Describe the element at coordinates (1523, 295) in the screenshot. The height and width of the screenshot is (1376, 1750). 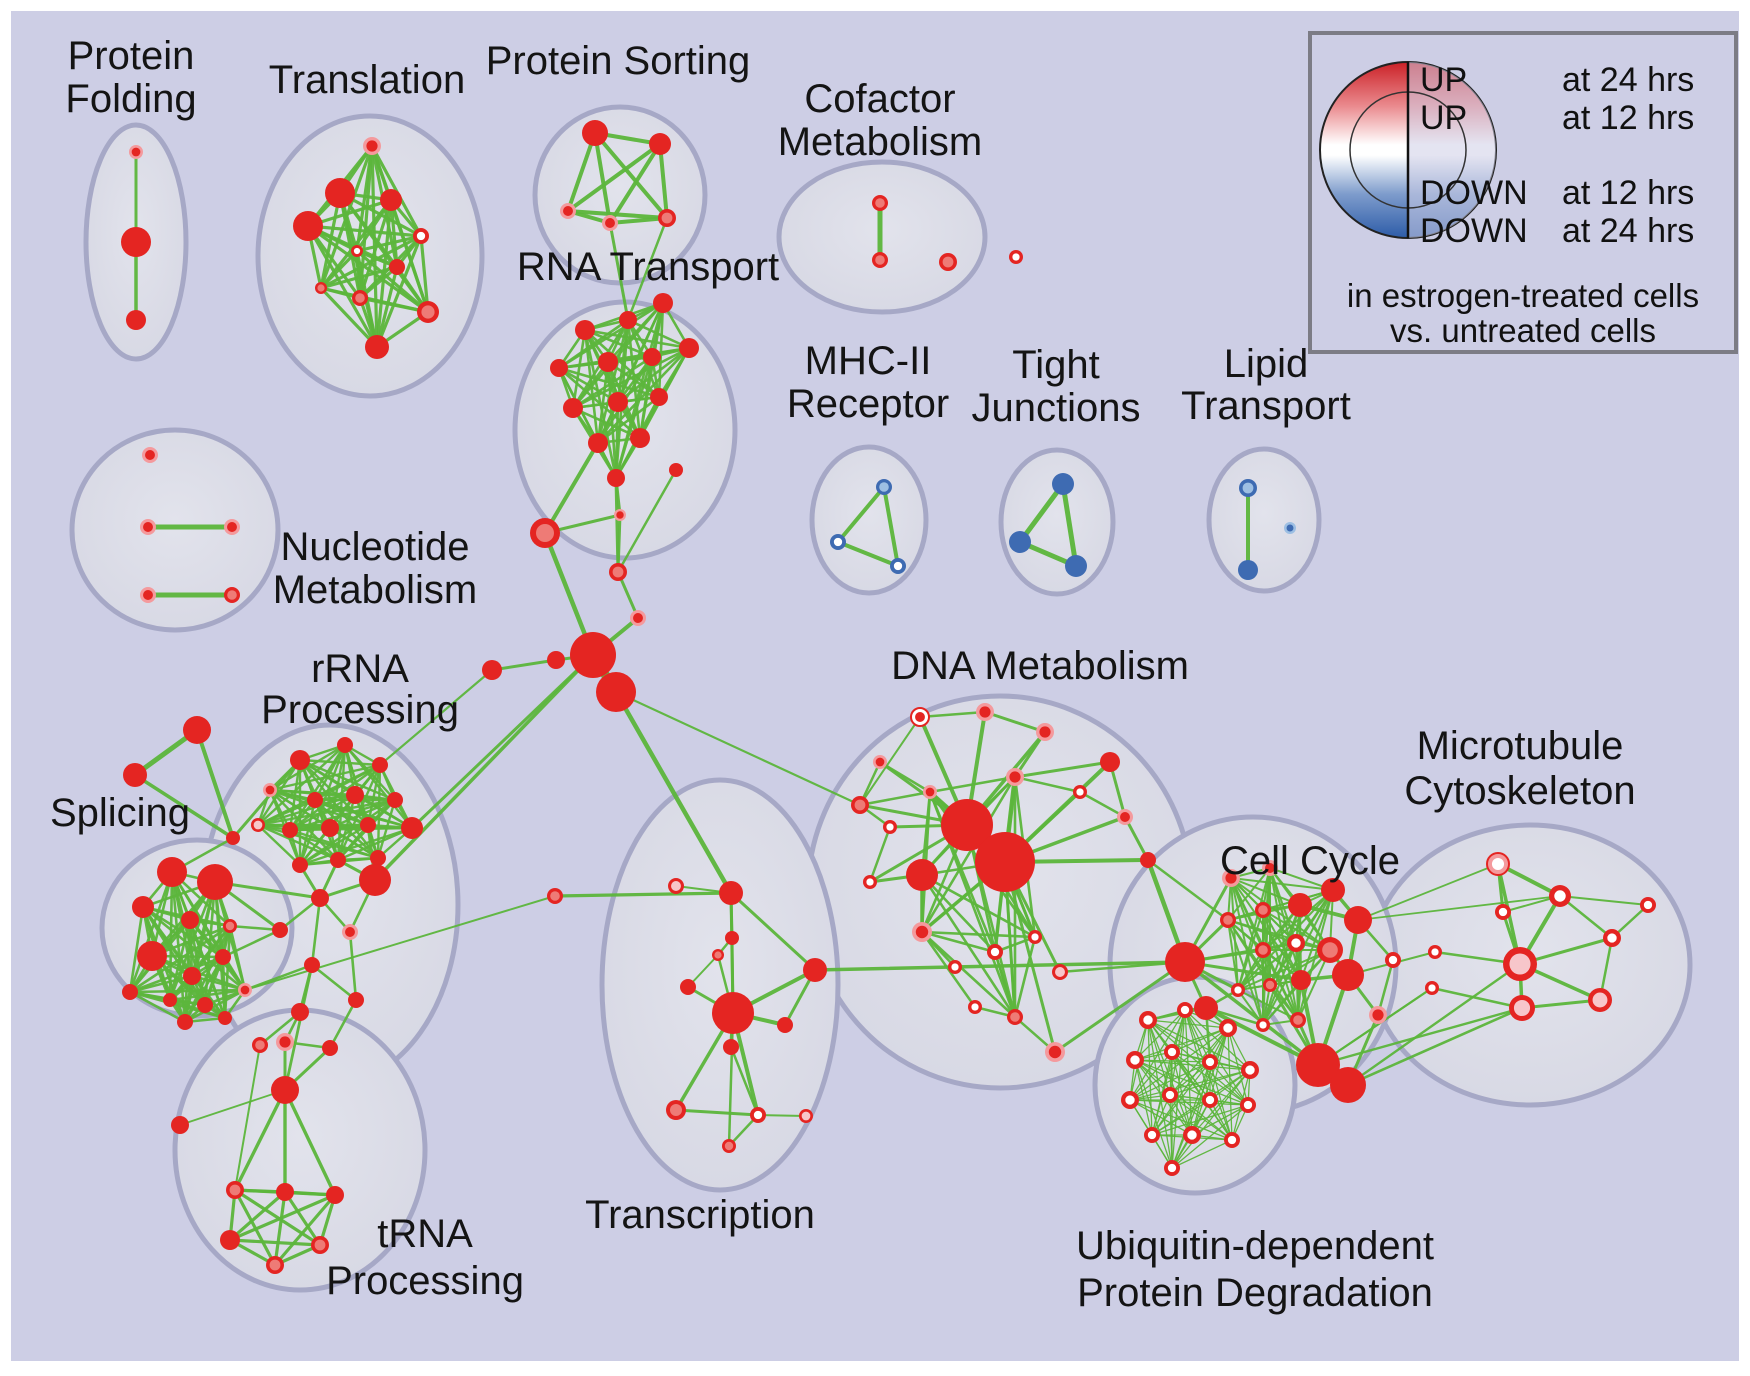
I see `legend-note-line: in estrogen-treated cells` at that location.